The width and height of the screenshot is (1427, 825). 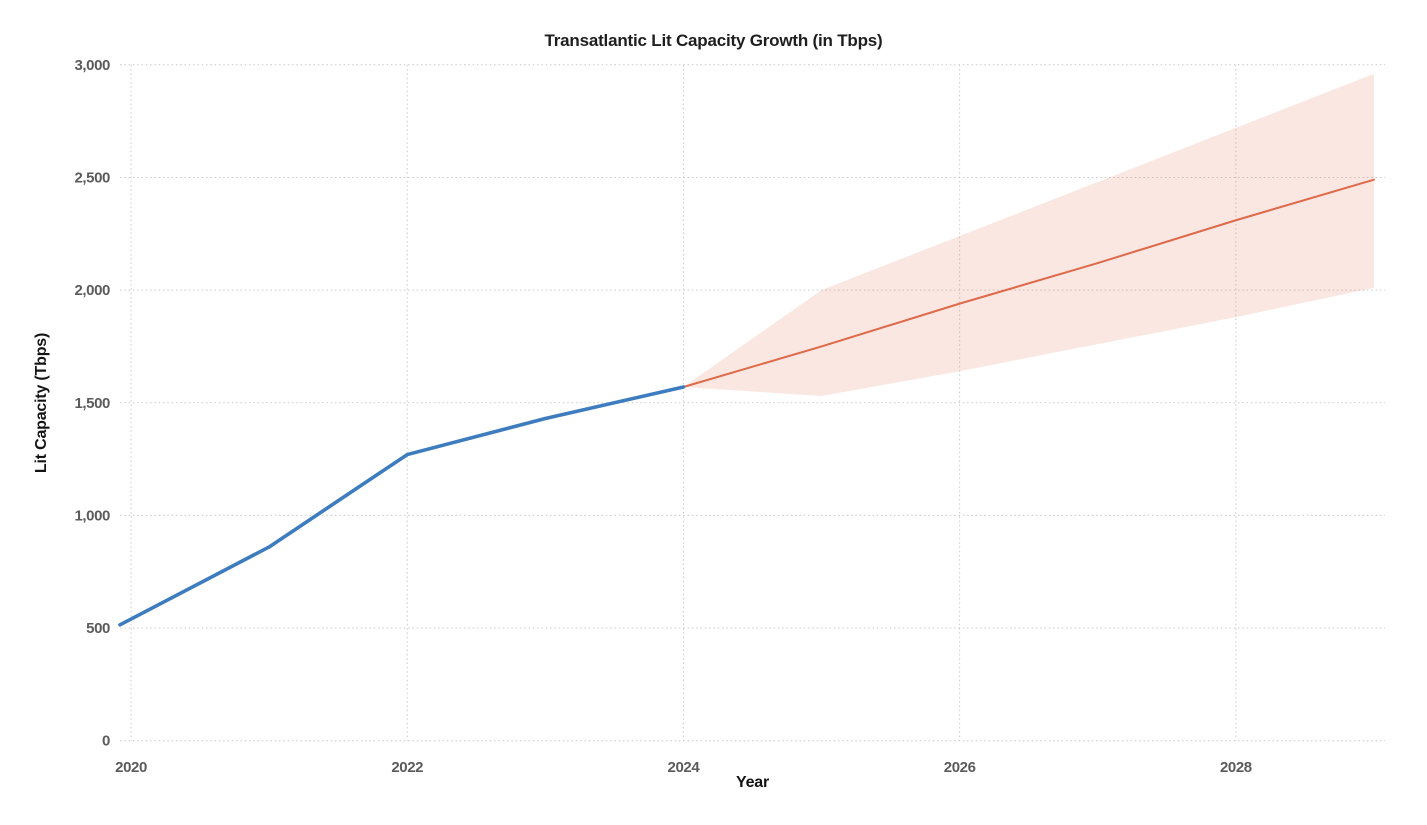 I want to click on x-tick-label: 2024, so click(x=684, y=767).